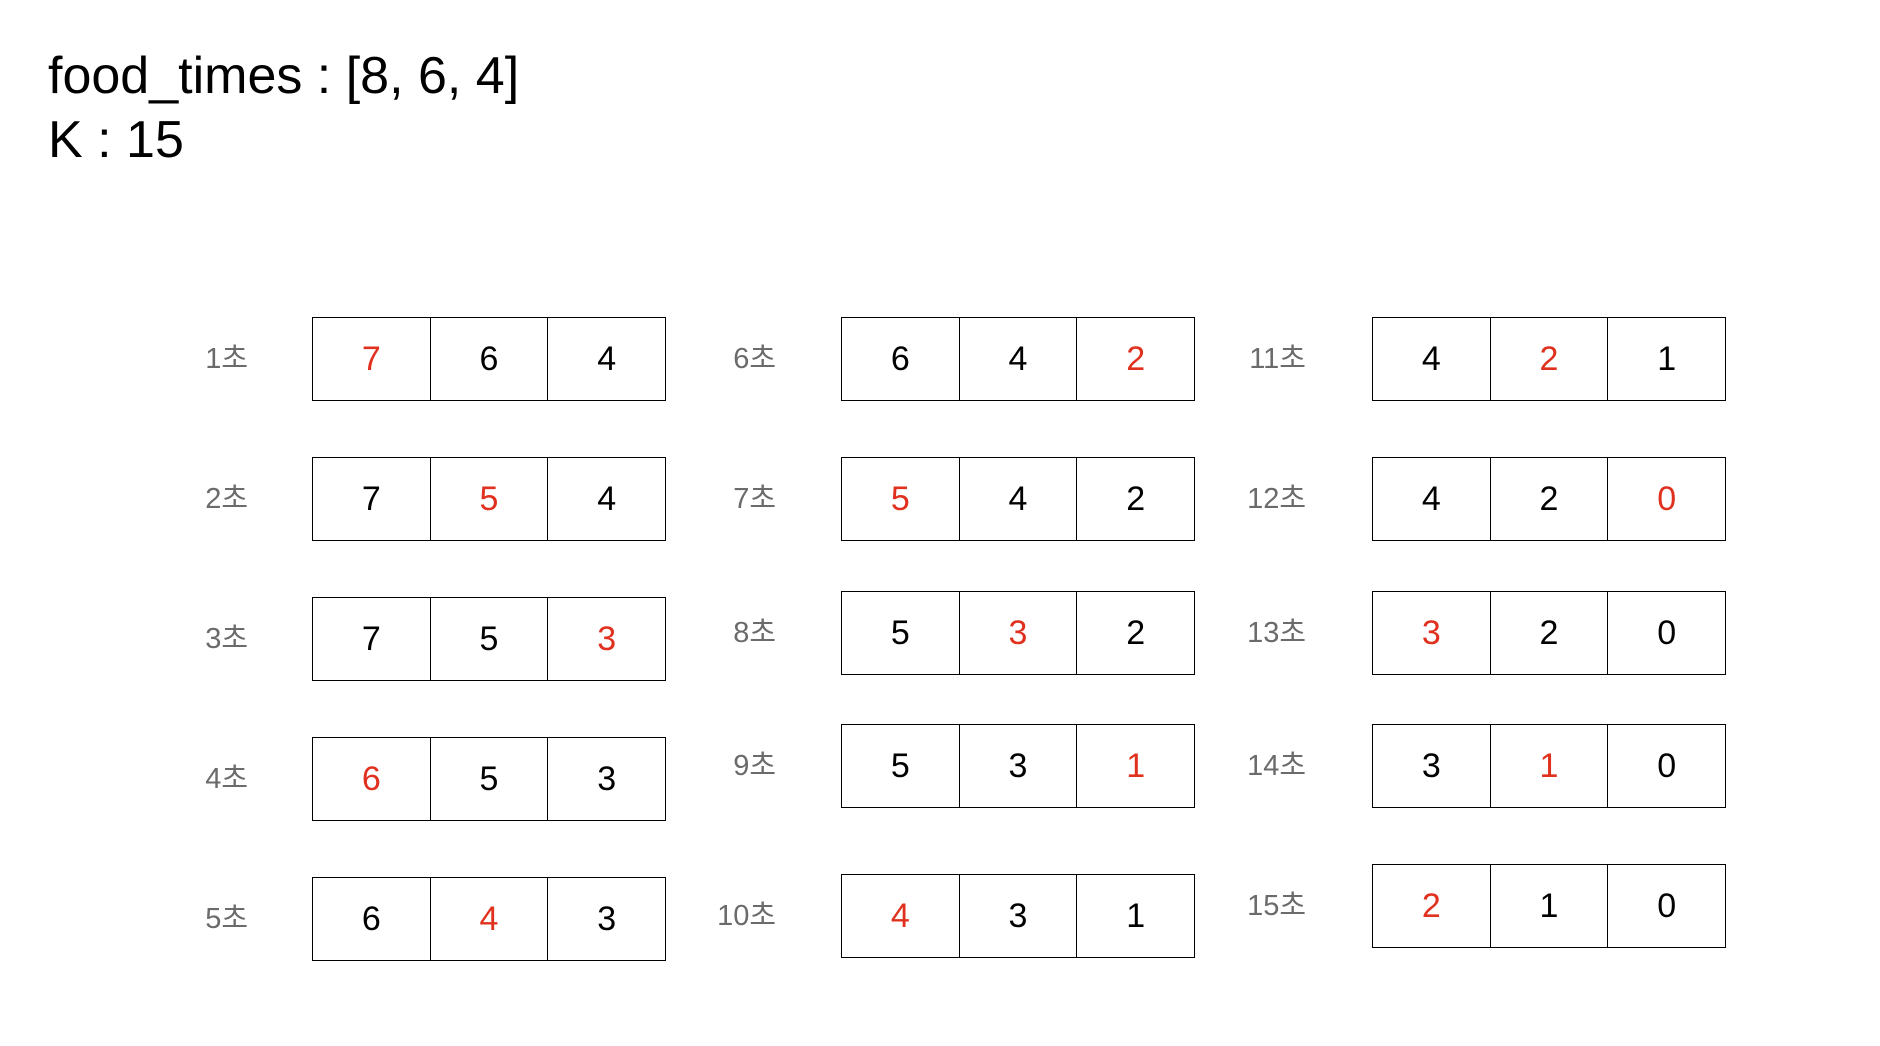 The height and width of the screenshot is (1046, 1880). I want to click on step-row: 3초 7 5 3, so click(940, 639).